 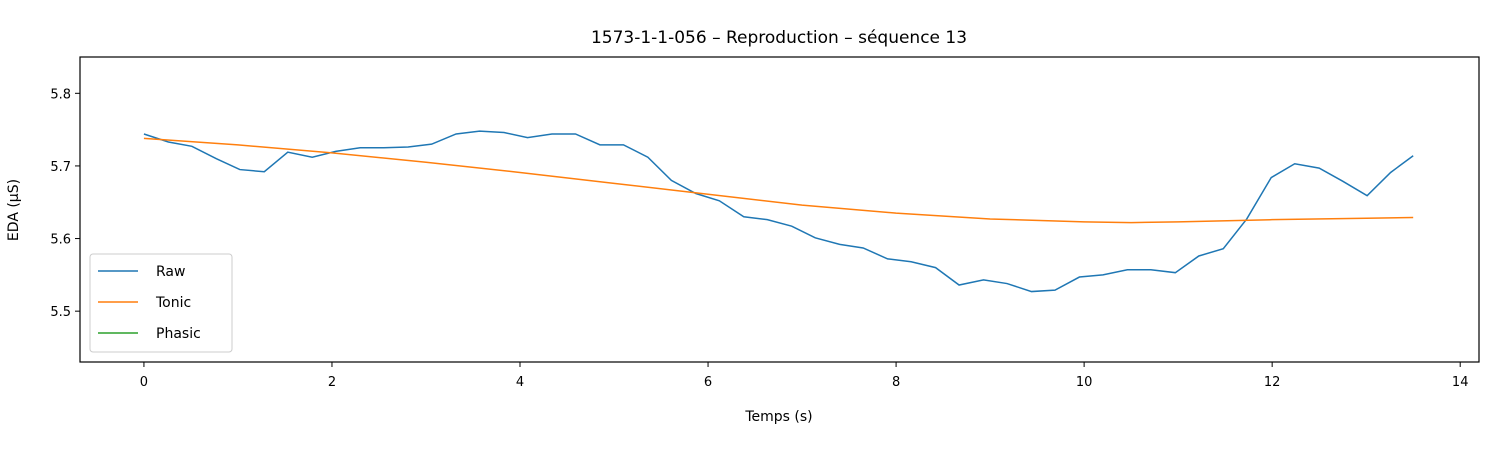 What do you see at coordinates (14, 210) in the screenshot?
I see `y-axis-label: EDA (µS)` at bounding box center [14, 210].